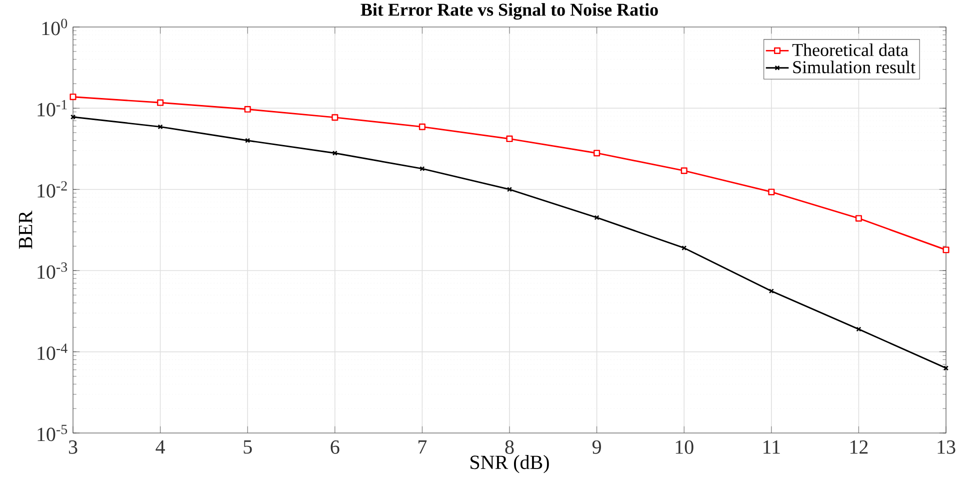 The width and height of the screenshot is (959, 486). I want to click on y-axis-title: BER, so click(25, 229).